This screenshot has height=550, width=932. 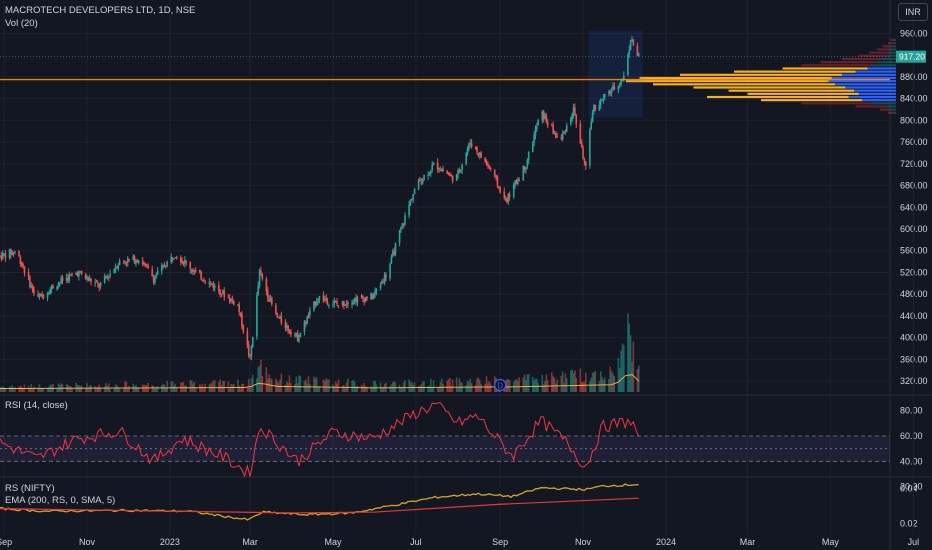 I want to click on time-tick-label: 2023, so click(x=170, y=542).